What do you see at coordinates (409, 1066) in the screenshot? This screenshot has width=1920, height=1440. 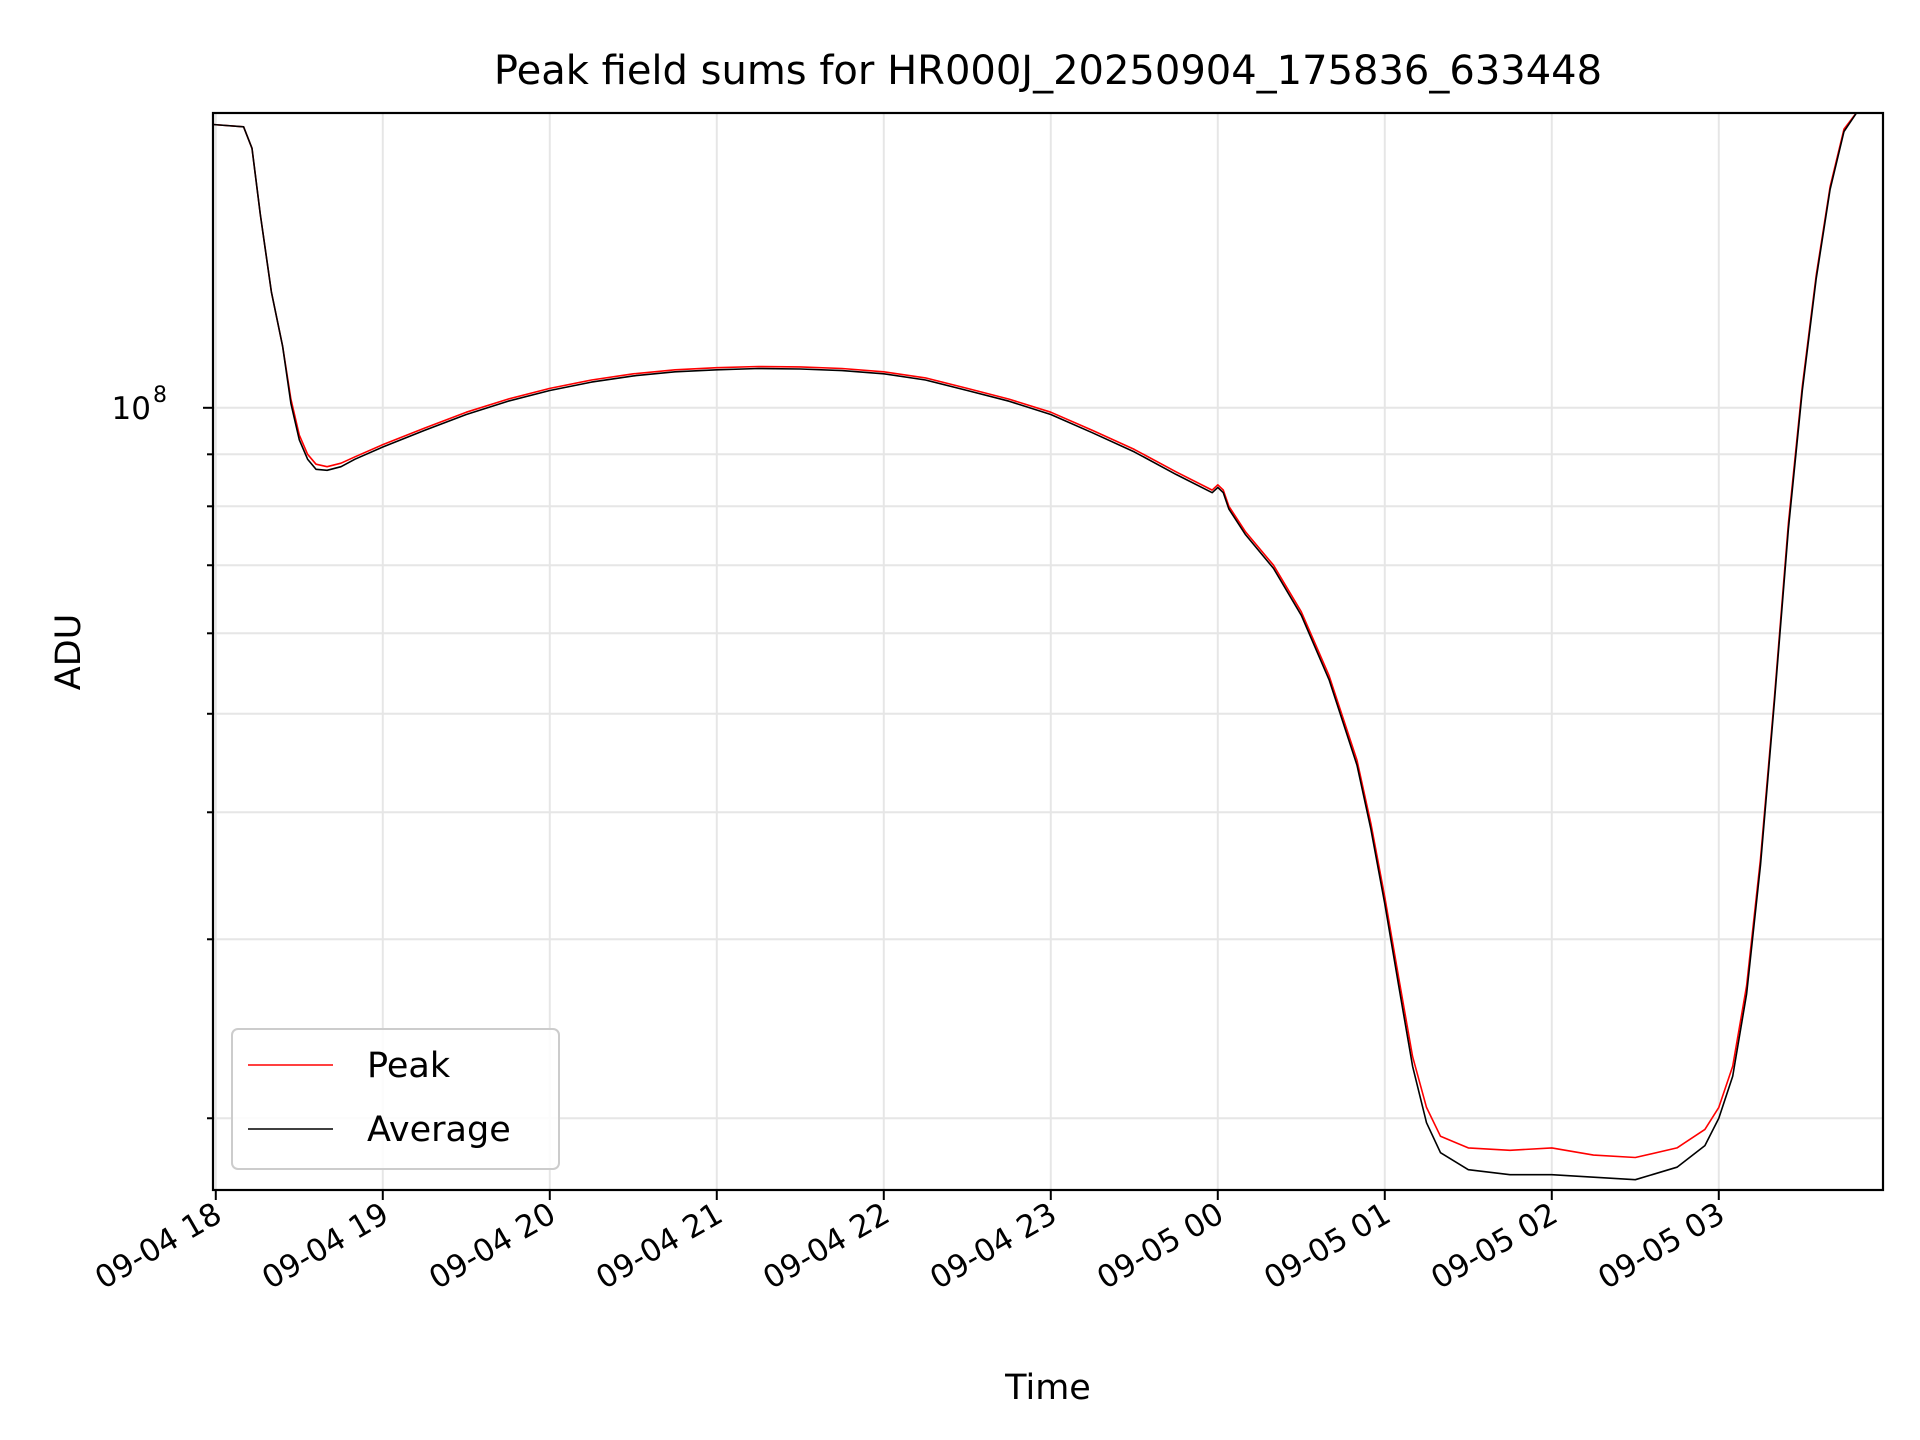 I see `legend-label-peak: Peak` at bounding box center [409, 1066].